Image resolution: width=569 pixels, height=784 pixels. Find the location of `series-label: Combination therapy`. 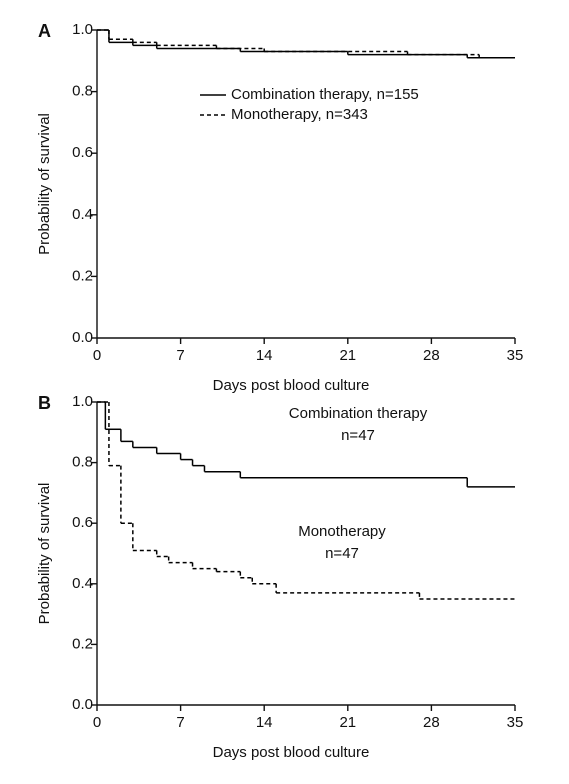

series-label: Combination therapy is located at coordinates (358, 413).